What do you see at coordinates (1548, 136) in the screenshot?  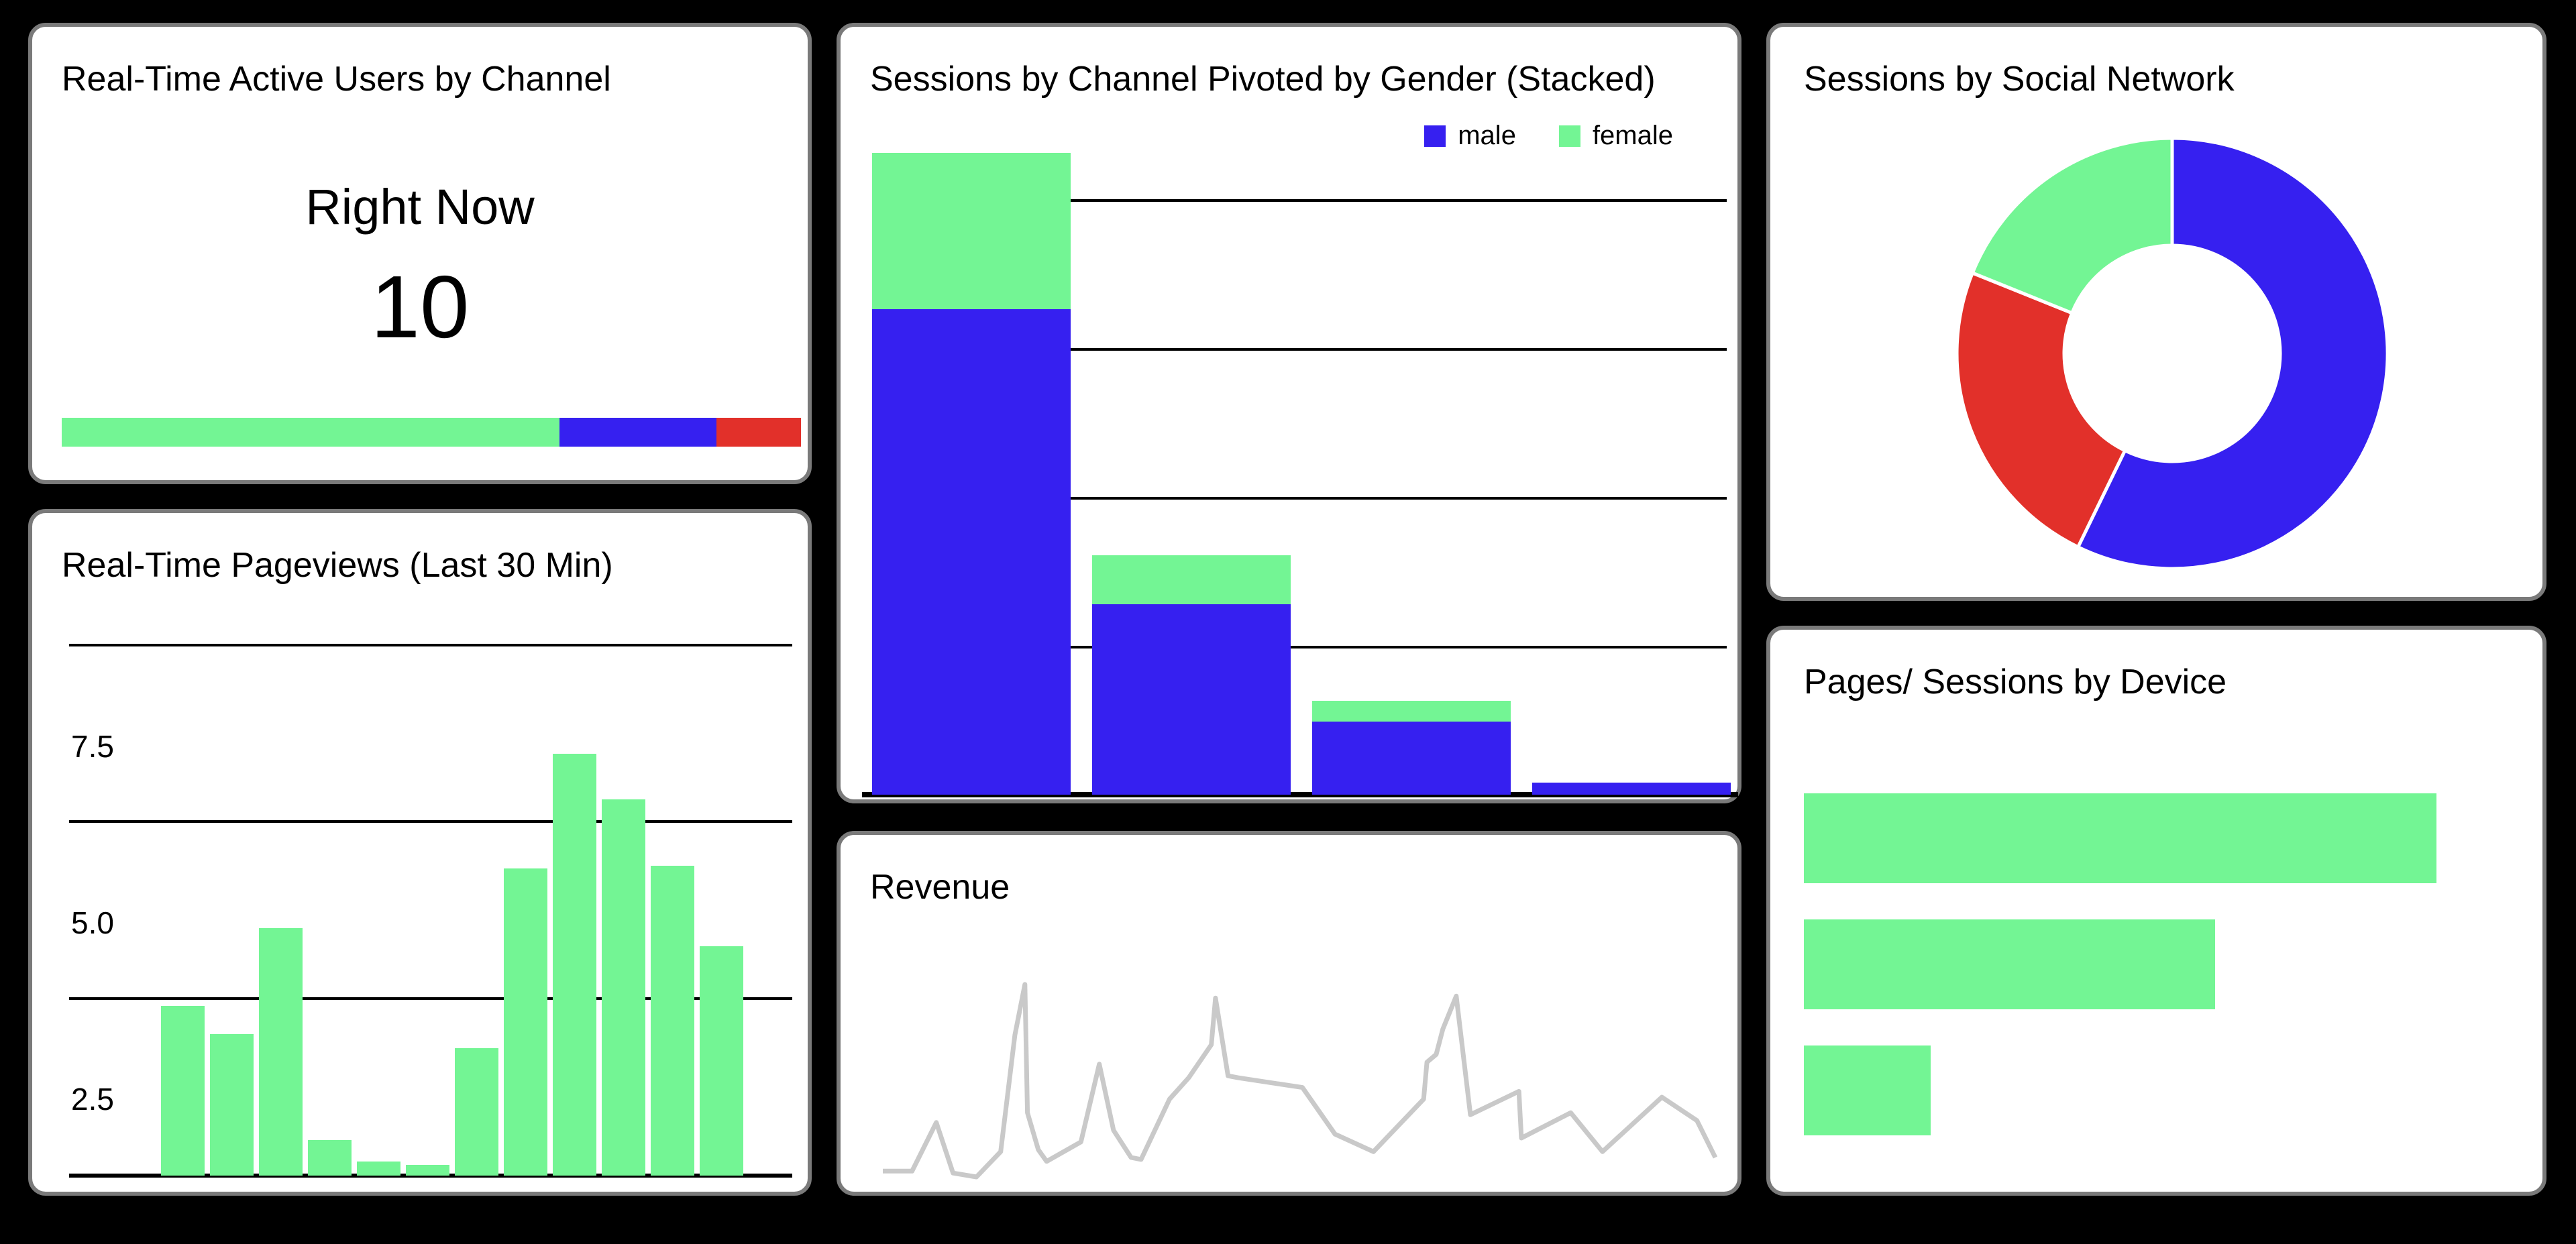 I see `legend: male female` at bounding box center [1548, 136].